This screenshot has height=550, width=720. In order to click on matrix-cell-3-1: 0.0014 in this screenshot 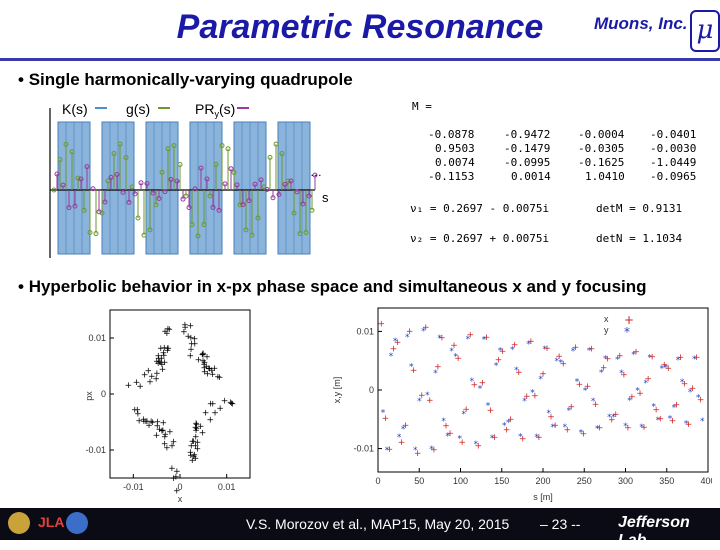, I will do `click(531, 176)`.